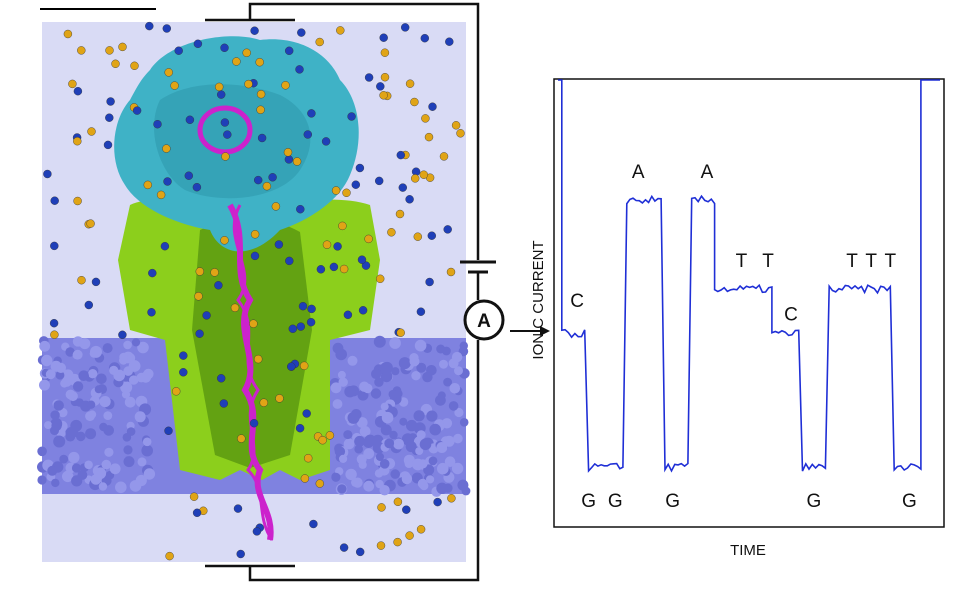 The width and height of the screenshot is (972, 596). I want to click on header-rule, so click(98, 9).